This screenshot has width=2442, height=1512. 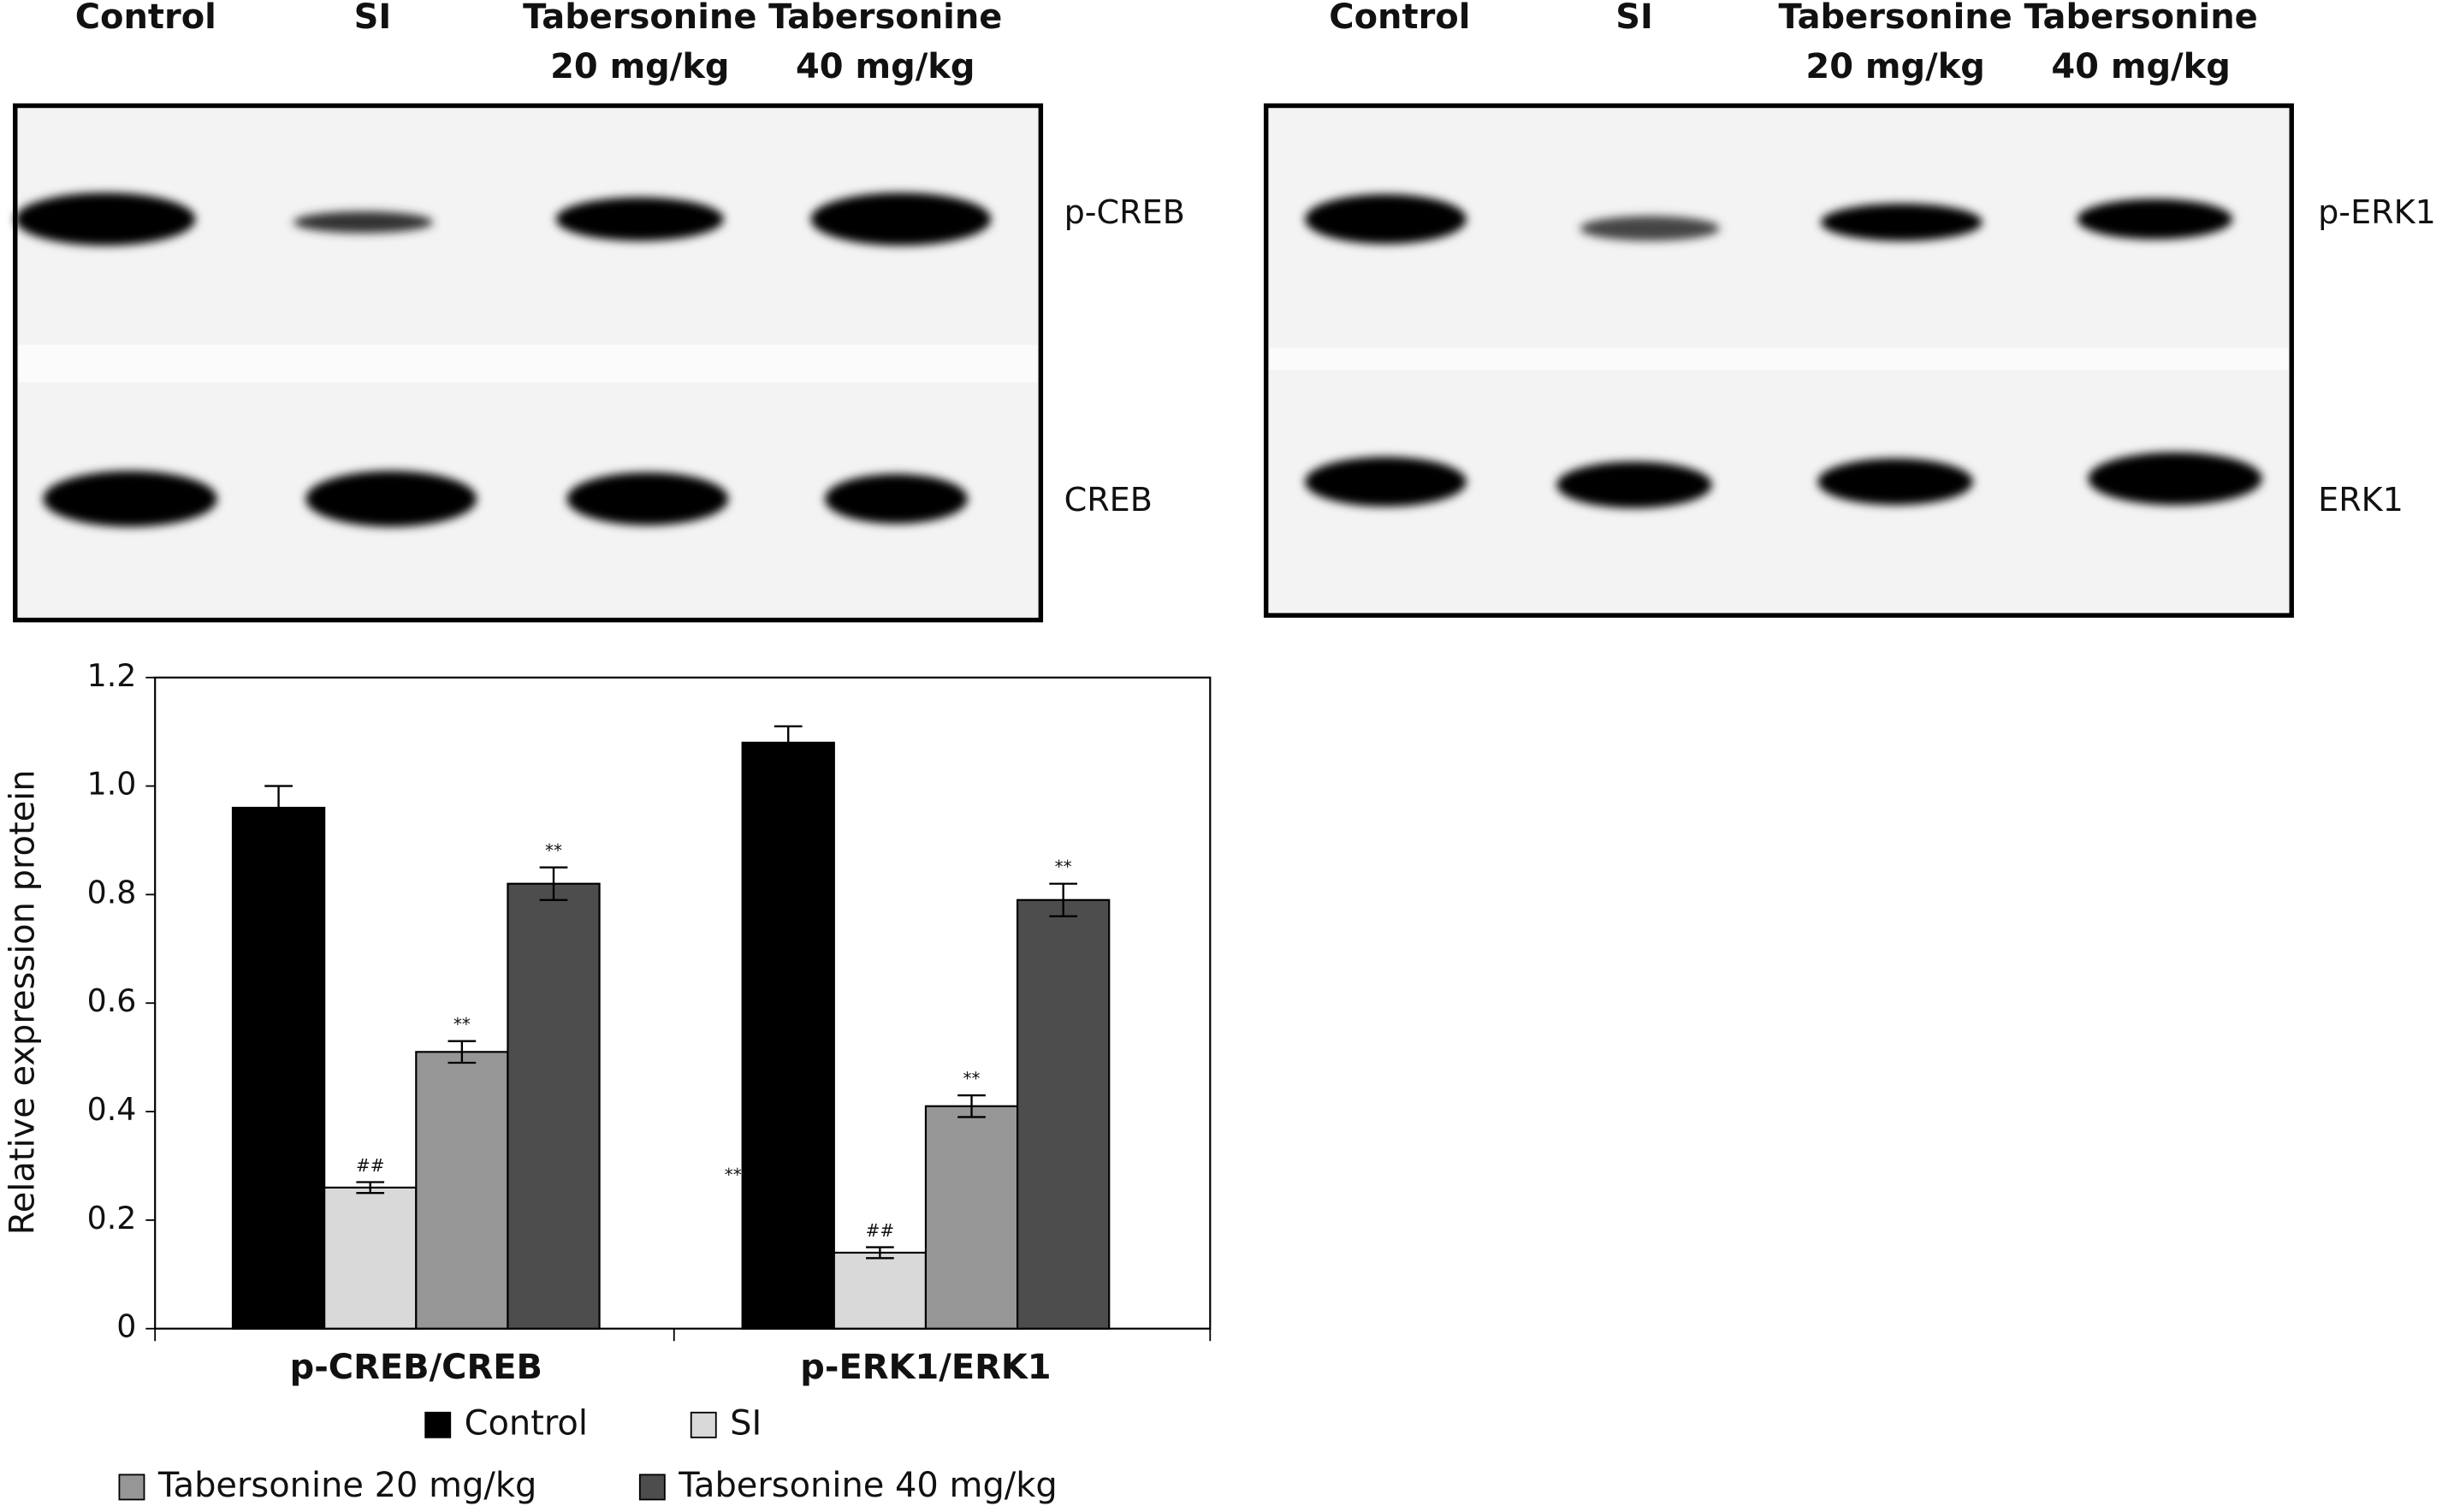 What do you see at coordinates (112, 892) in the screenshot?
I see `y-tick-label: 0.8` at bounding box center [112, 892].